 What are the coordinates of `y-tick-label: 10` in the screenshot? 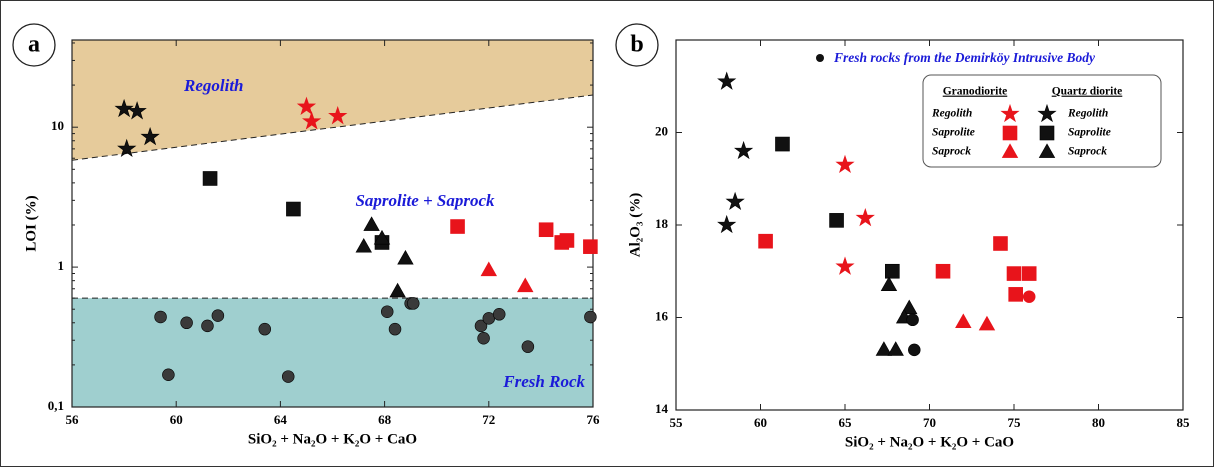 It's located at (57, 125).